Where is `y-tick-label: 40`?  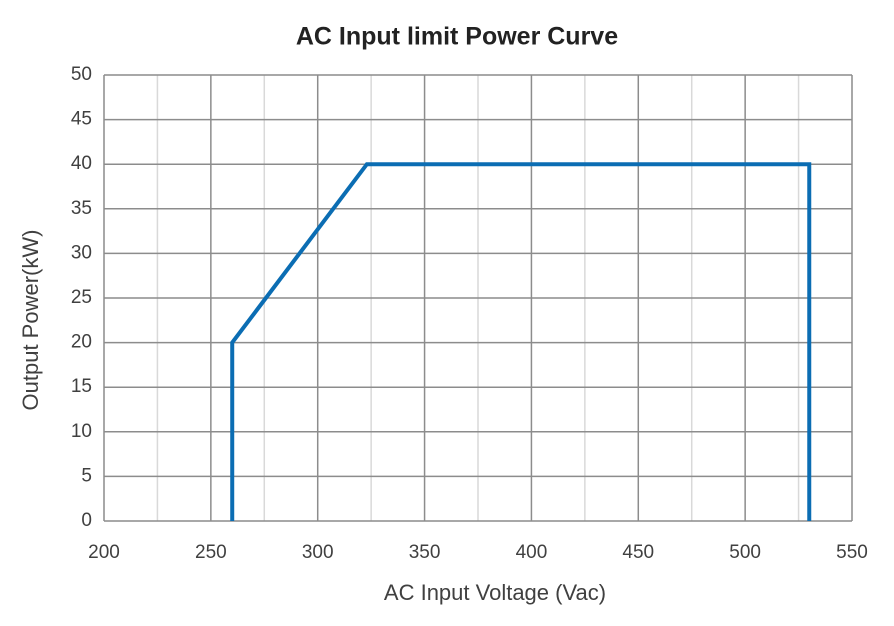 y-tick-label: 40 is located at coordinates (81, 163).